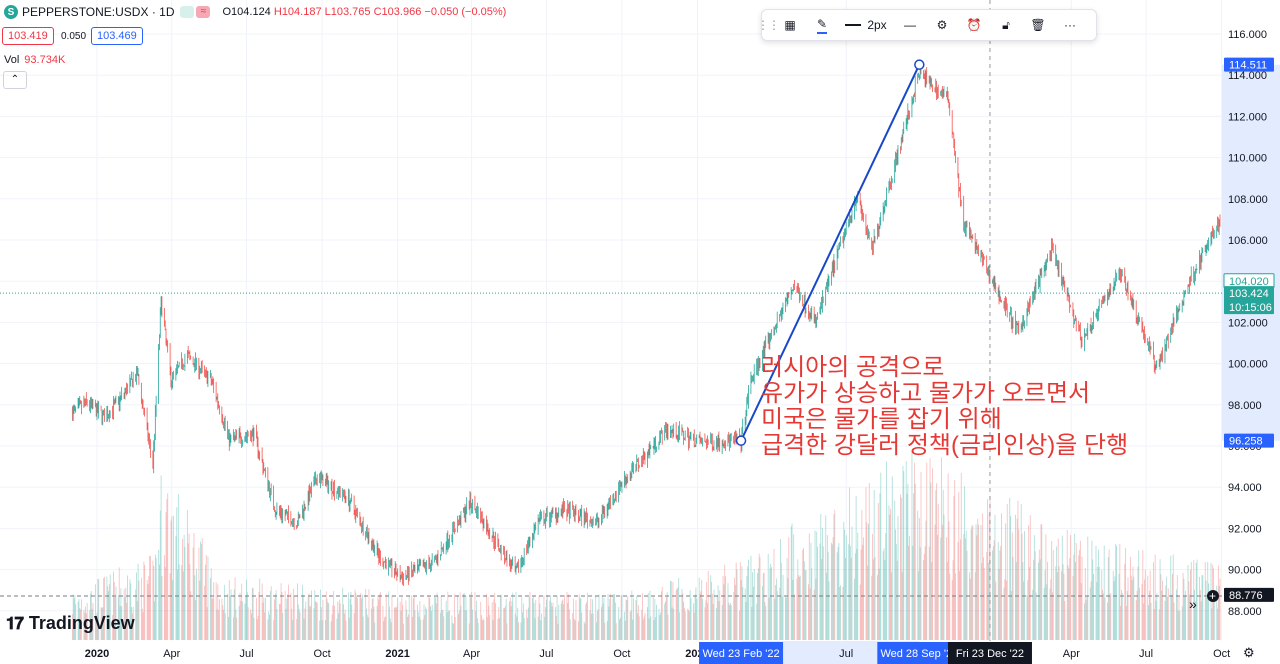 The height and width of the screenshot is (664, 1280). What do you see at coordinates (919, 64) in the screenshot?
I see `trendline-end-handle` at bounding box center [919, 64].